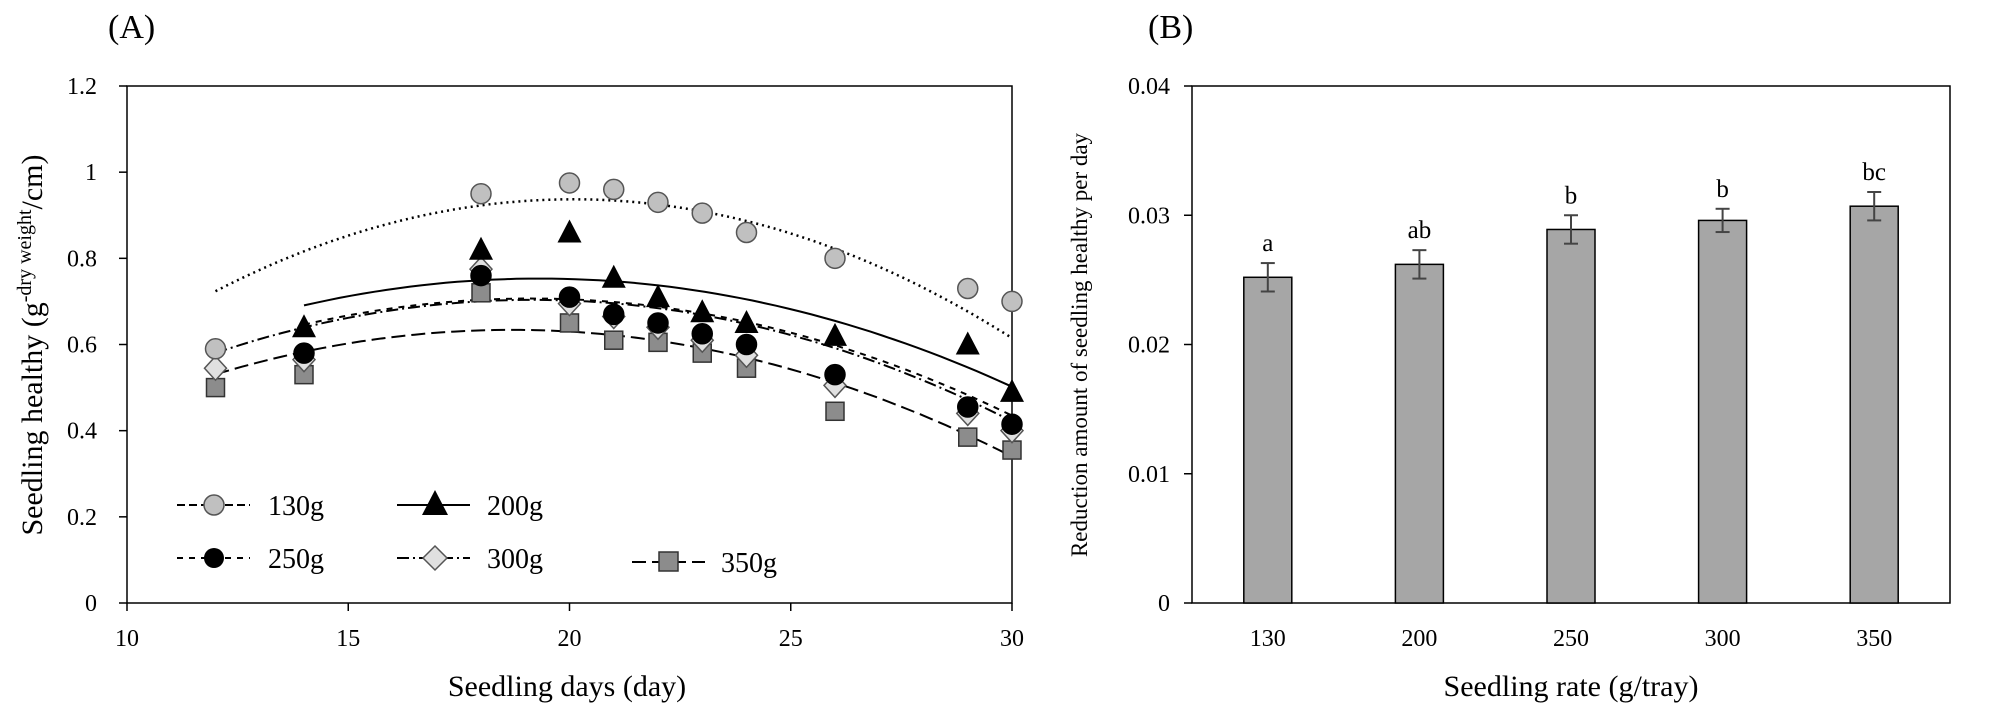  Describe the element at coordinates (470, 506) in the screenshot. I see `legend-item-200g: 200g` at that location.